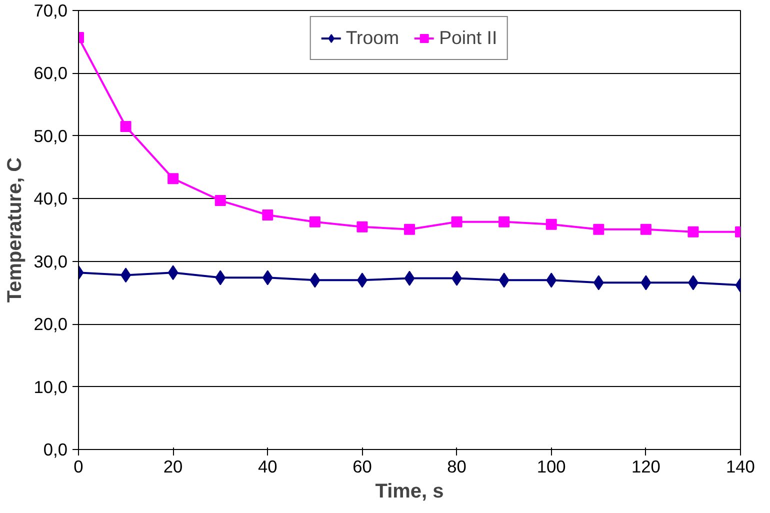 Image resolution: width=770 pixels, height=513 pixels. What do you see at coordinates (468, 38) in the screenshot?
I see `legend-label: Point II` at bounding box center [468, 38].